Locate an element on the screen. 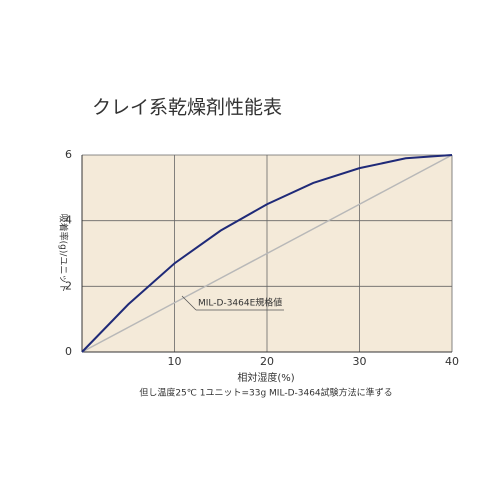 Image resolution: width=500 pixels, height=504 pixels. y-tick-label: 6 is located at coordinates (68, 154).